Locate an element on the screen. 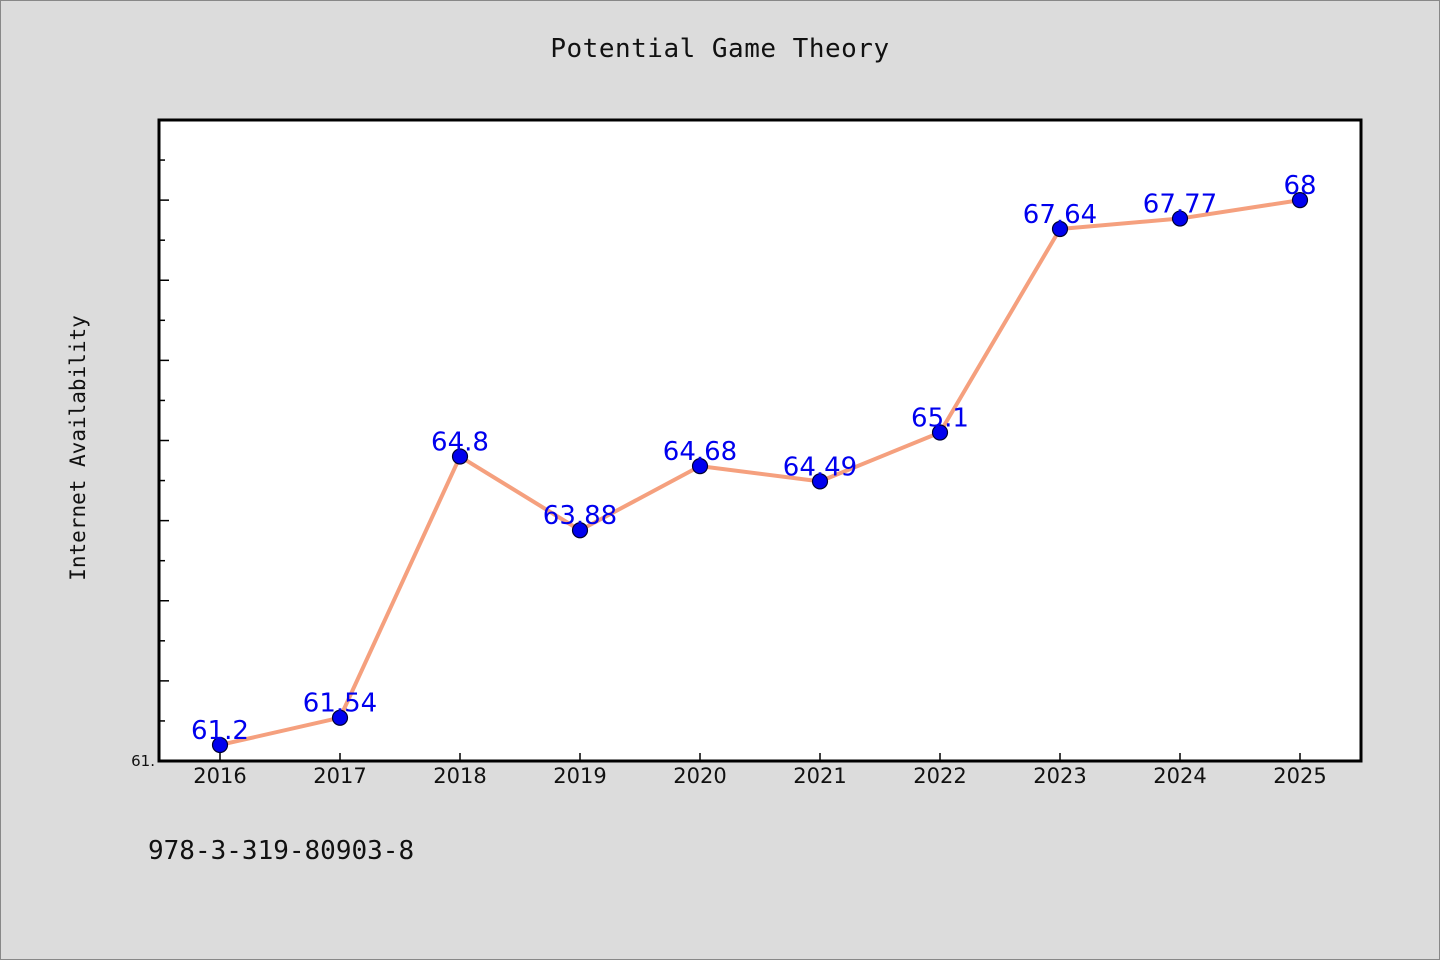  x-tick-label: 2023 is located at coordinates (1059, 776).